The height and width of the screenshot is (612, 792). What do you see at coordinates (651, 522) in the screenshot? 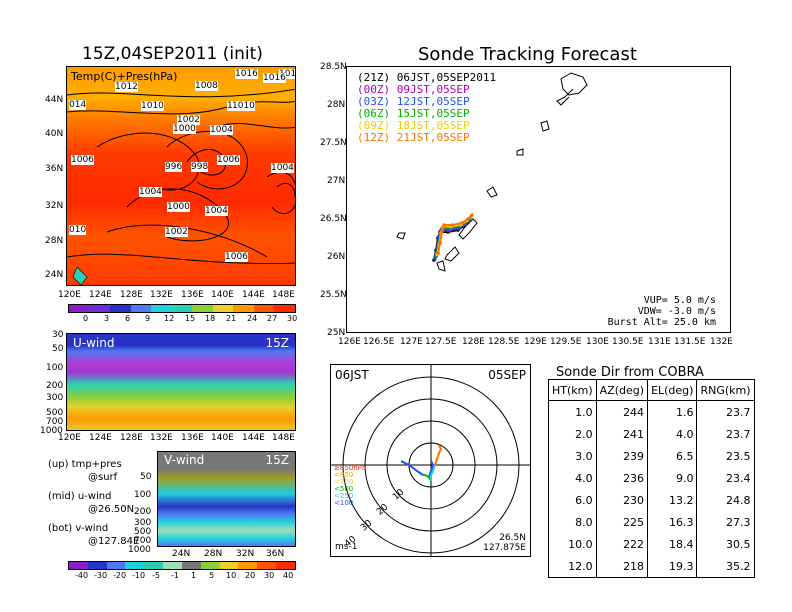
I see `table-row: 8.0 225 16.3 27.3` at bounding box center [651, 522].